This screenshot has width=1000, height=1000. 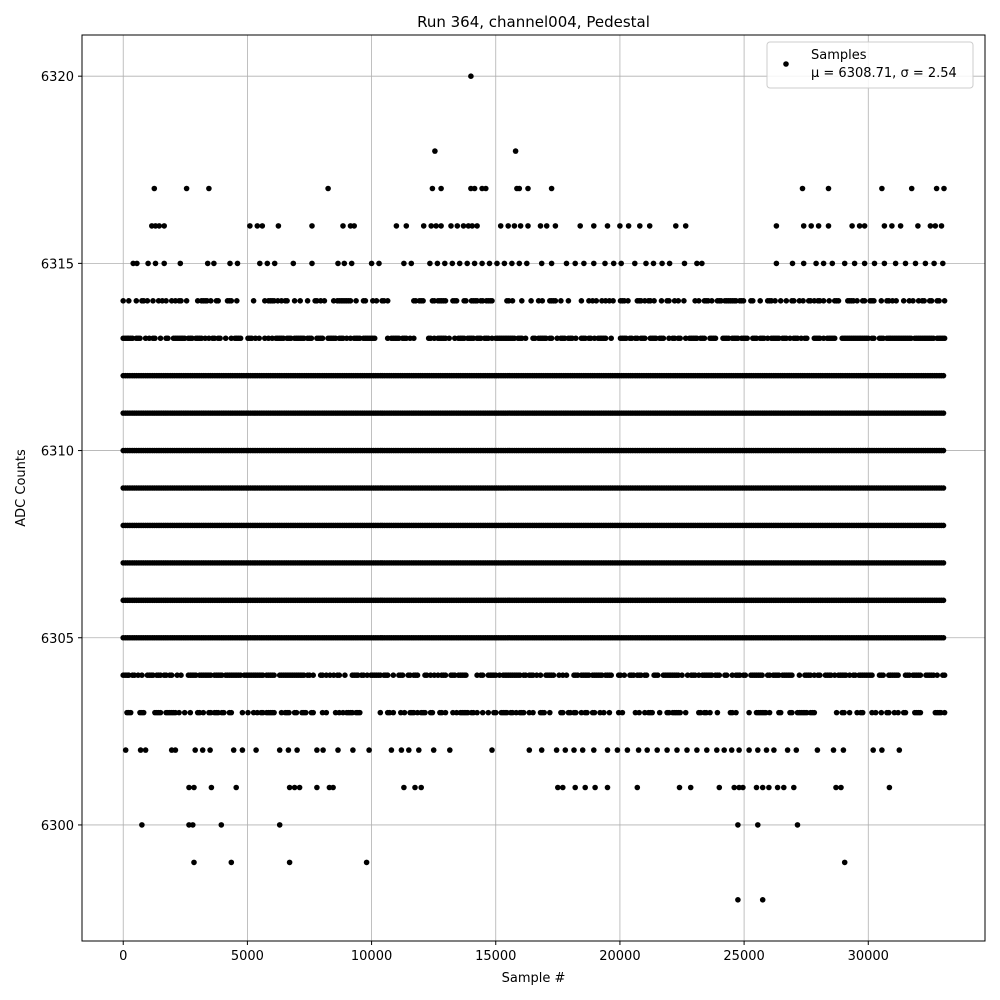 I want to click on x-axis-title: Sample #, so click(x=534, y=978).